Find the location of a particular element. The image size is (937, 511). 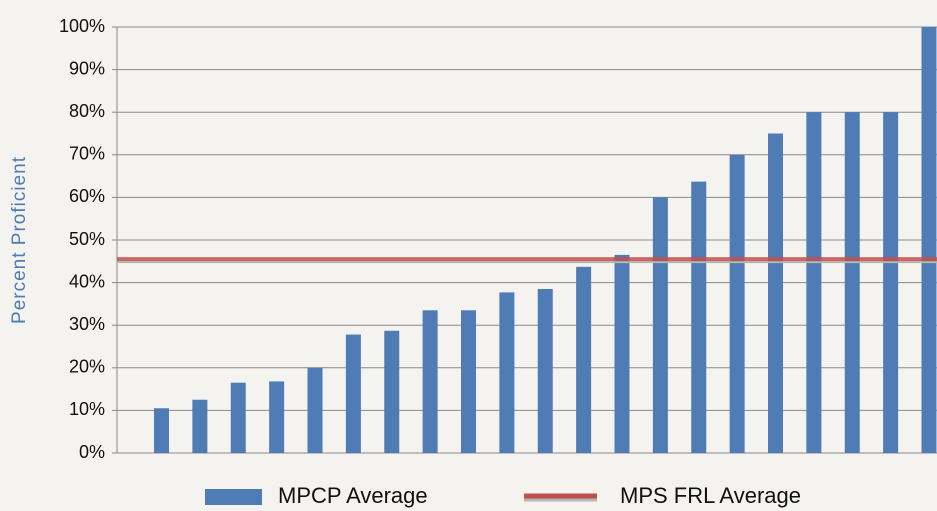

legend-swatch is located at coordinates (233, 497).